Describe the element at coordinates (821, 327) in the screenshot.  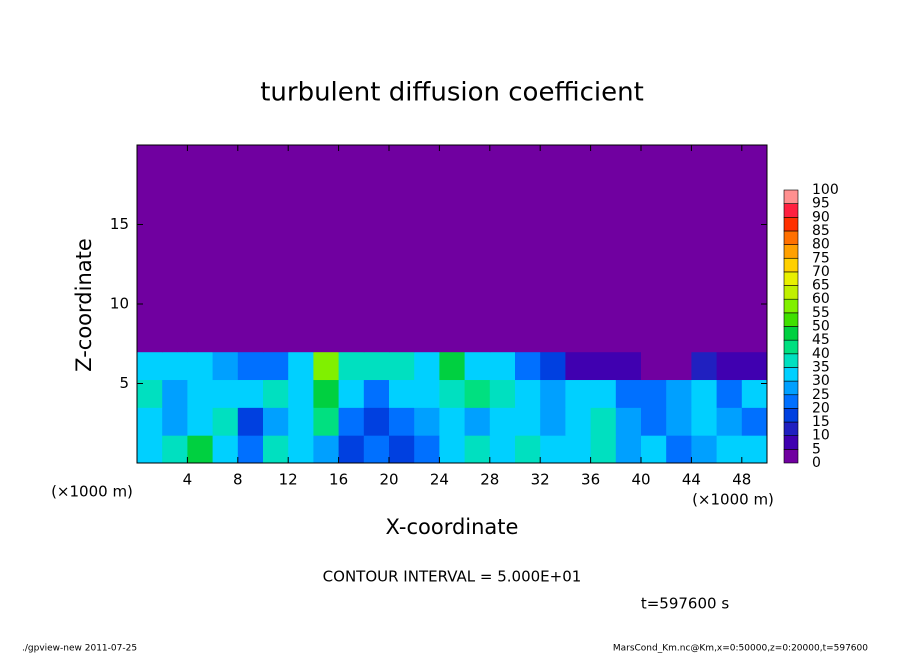
I see `colorbar-label: 50` at that location.